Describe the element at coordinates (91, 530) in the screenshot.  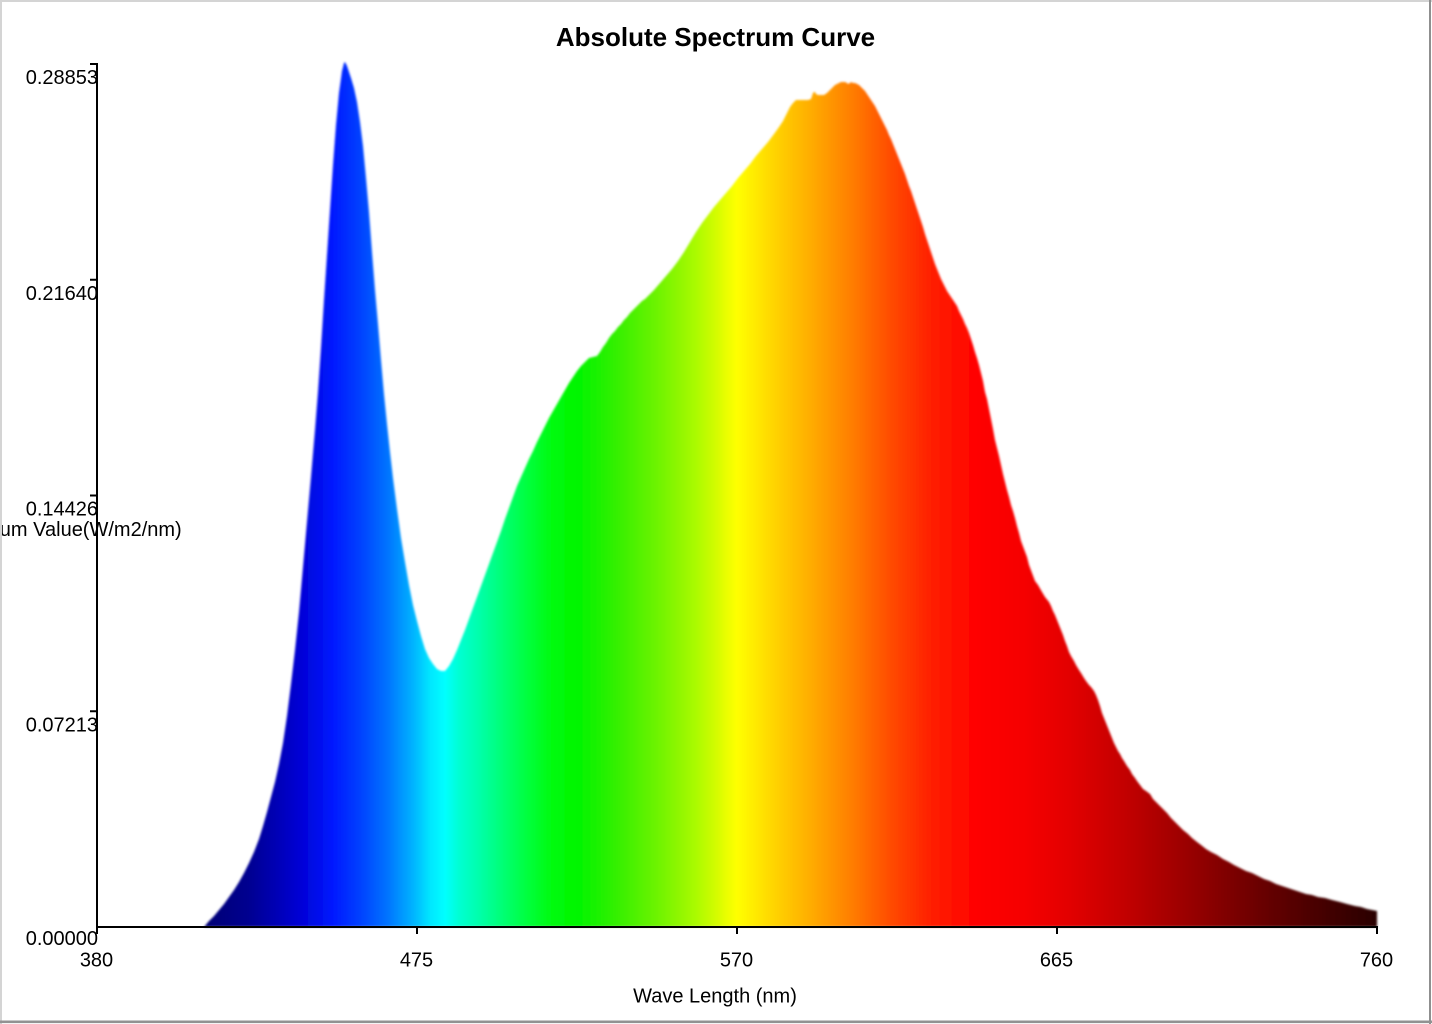
I see `svg-text: Spectrum Value(W/m2/nm)` at that location.